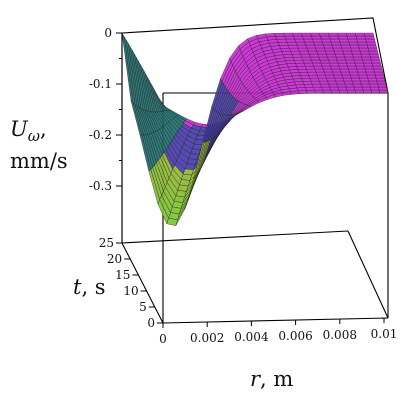  Describe the element at coordinates (34, 136) in the screenshot. I see `z-label-subscript: ω` at that location.